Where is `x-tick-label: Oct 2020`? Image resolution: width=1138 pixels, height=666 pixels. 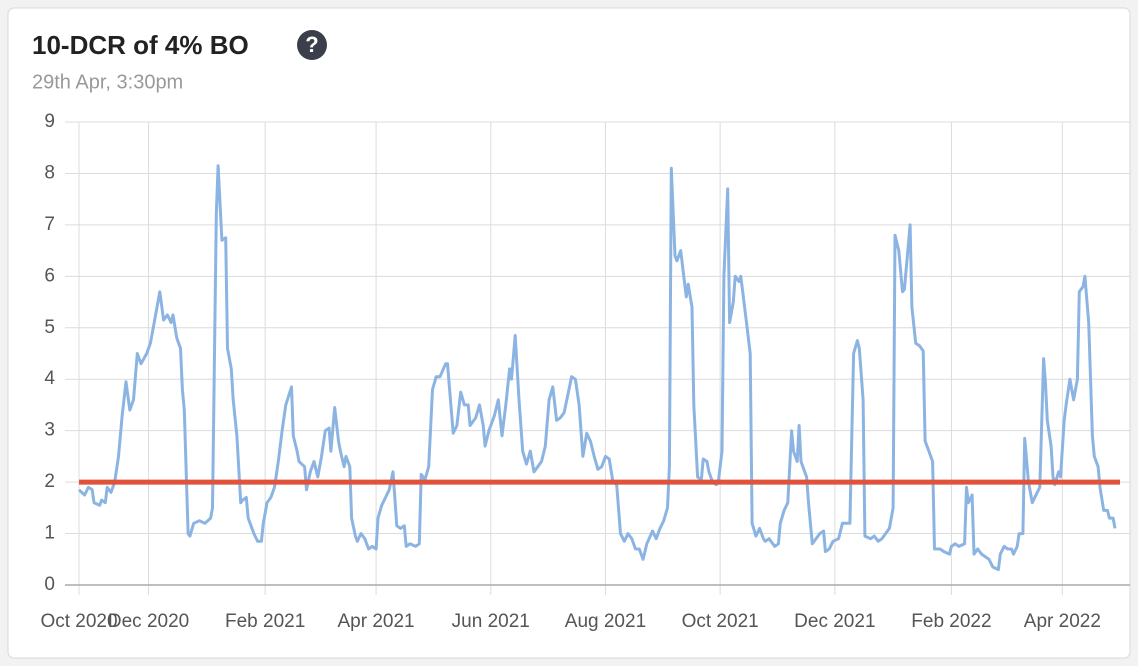 x-tick-label: Oct 2020 is located at coordinates (78, 621).